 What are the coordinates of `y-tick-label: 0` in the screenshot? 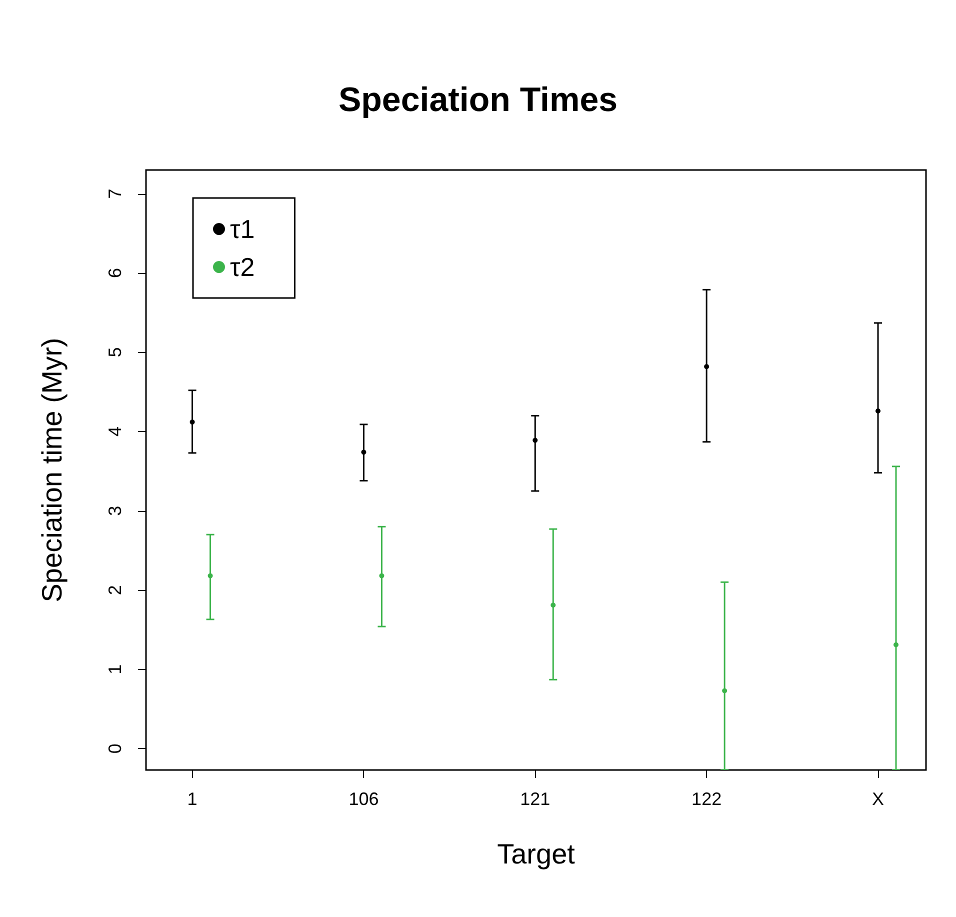 It's located at (115, 749).